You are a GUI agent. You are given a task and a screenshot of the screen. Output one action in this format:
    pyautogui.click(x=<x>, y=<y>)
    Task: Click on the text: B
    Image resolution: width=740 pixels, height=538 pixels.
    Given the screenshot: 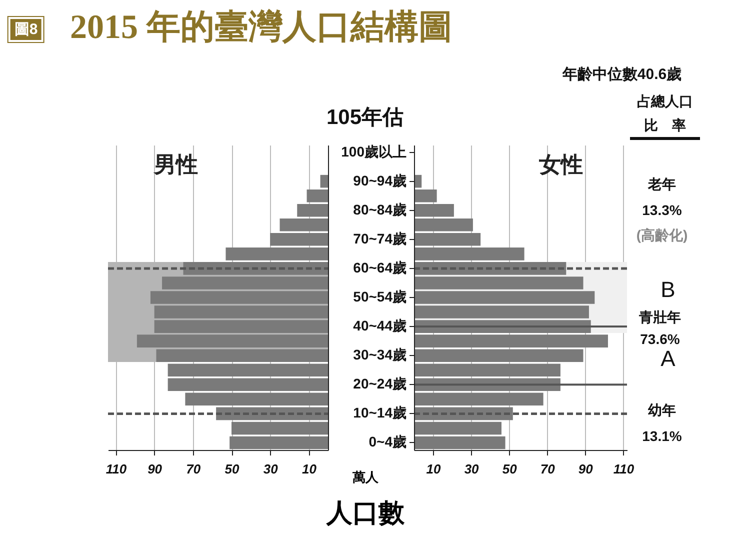 What is the action you would take?
    pyautogui.click(x=668, y=290)
    